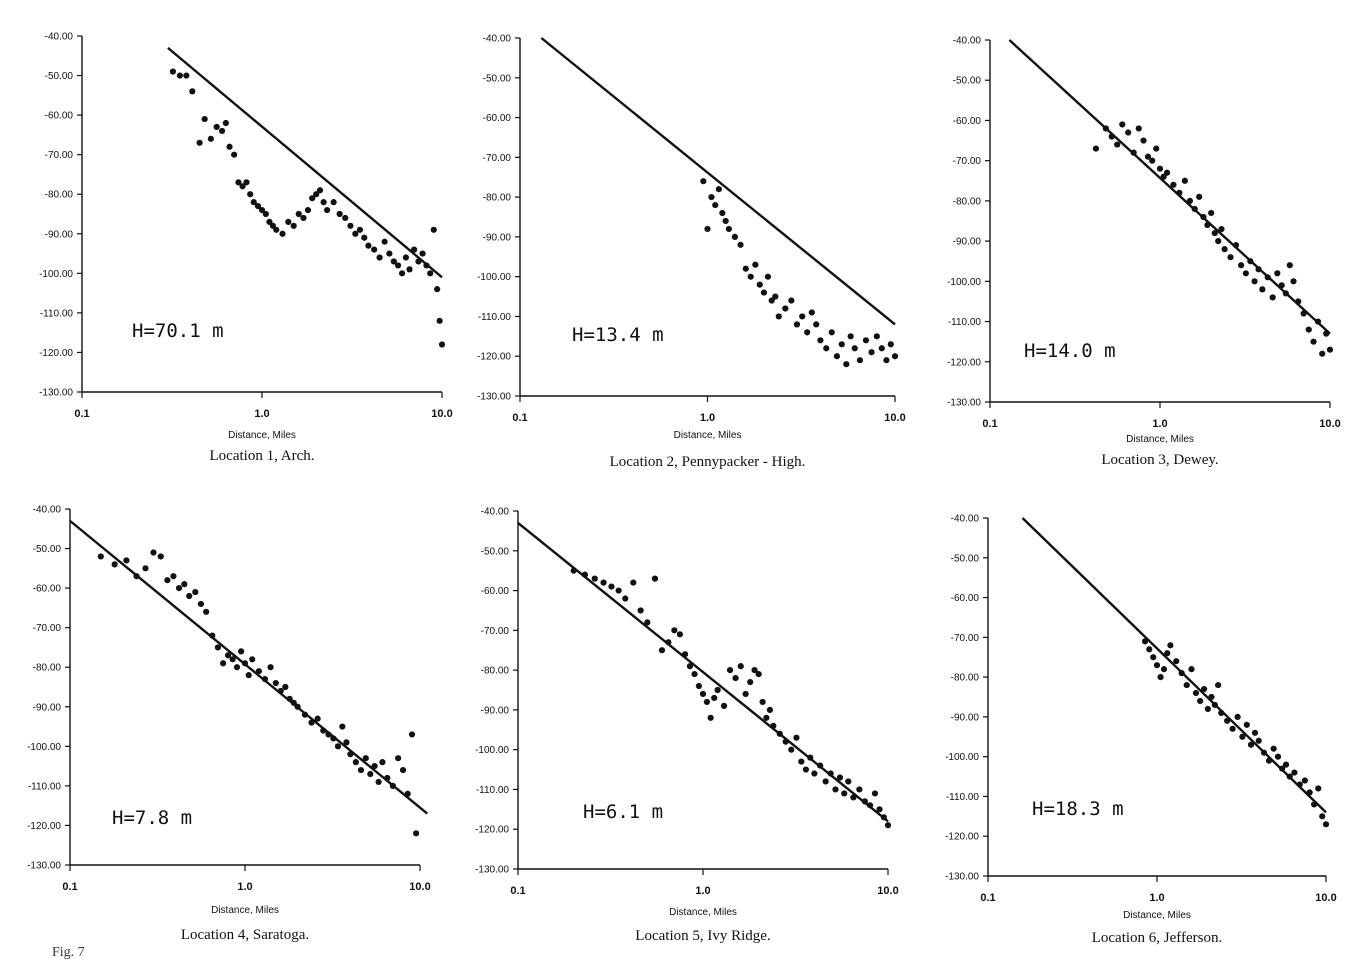 This screenshot has height=961, width=1356. What do you see at coordinates (964, 403) in the screenshot?
I see `y-tick-label: -130.00` at bounding box center [964, 403].